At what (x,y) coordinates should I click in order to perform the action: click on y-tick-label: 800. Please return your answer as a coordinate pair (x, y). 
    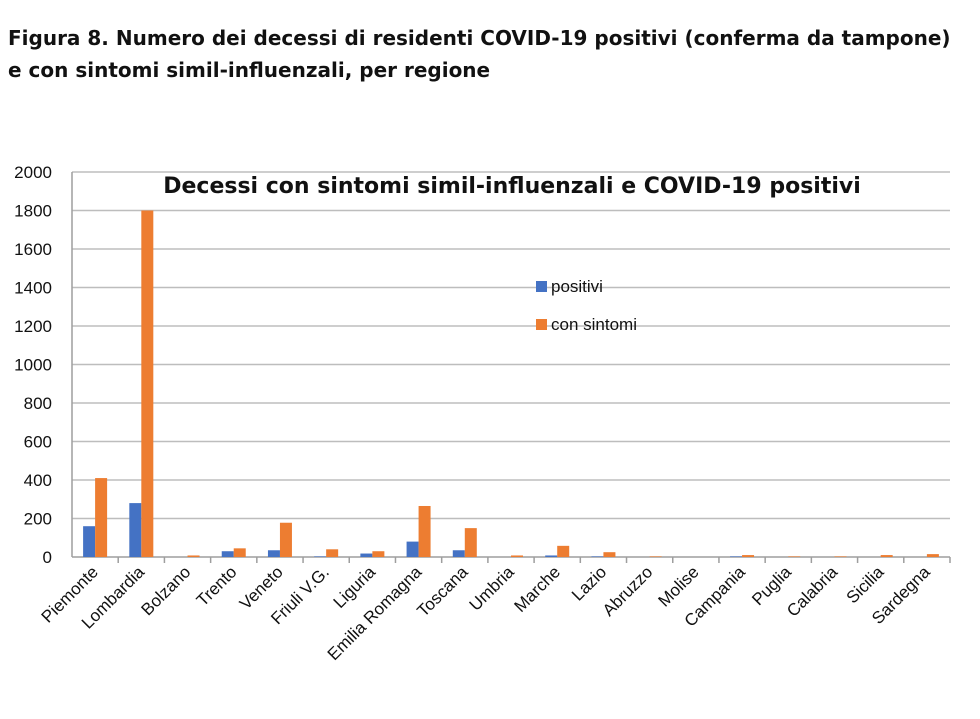
    Looking at the image, I should click on (38, 403).